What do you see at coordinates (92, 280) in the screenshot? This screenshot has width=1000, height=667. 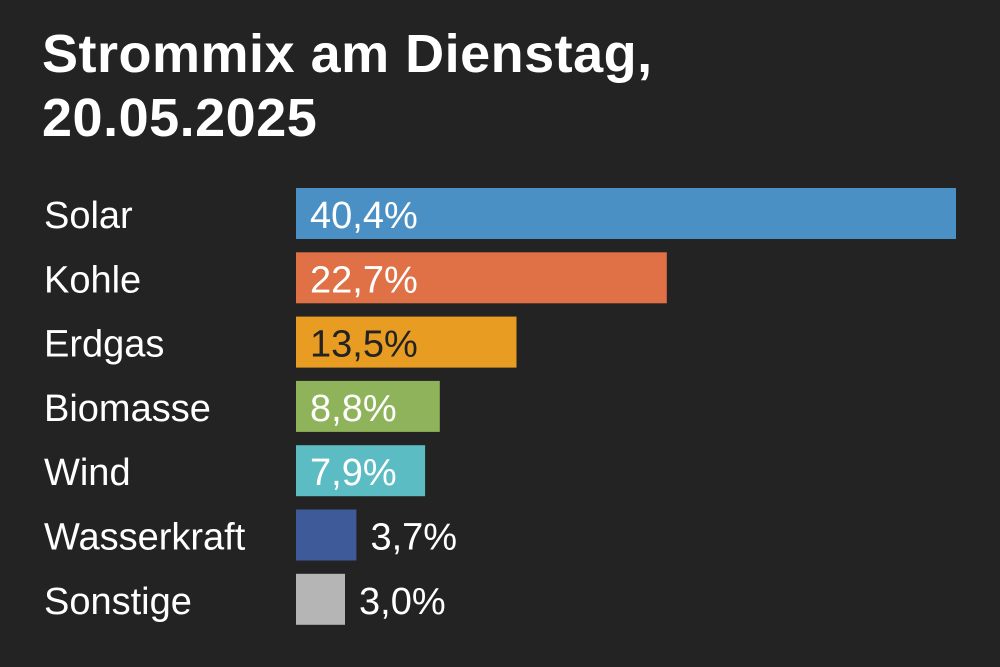 I see `category-label-kohle: Kohle` at bounding box center [92, 280].